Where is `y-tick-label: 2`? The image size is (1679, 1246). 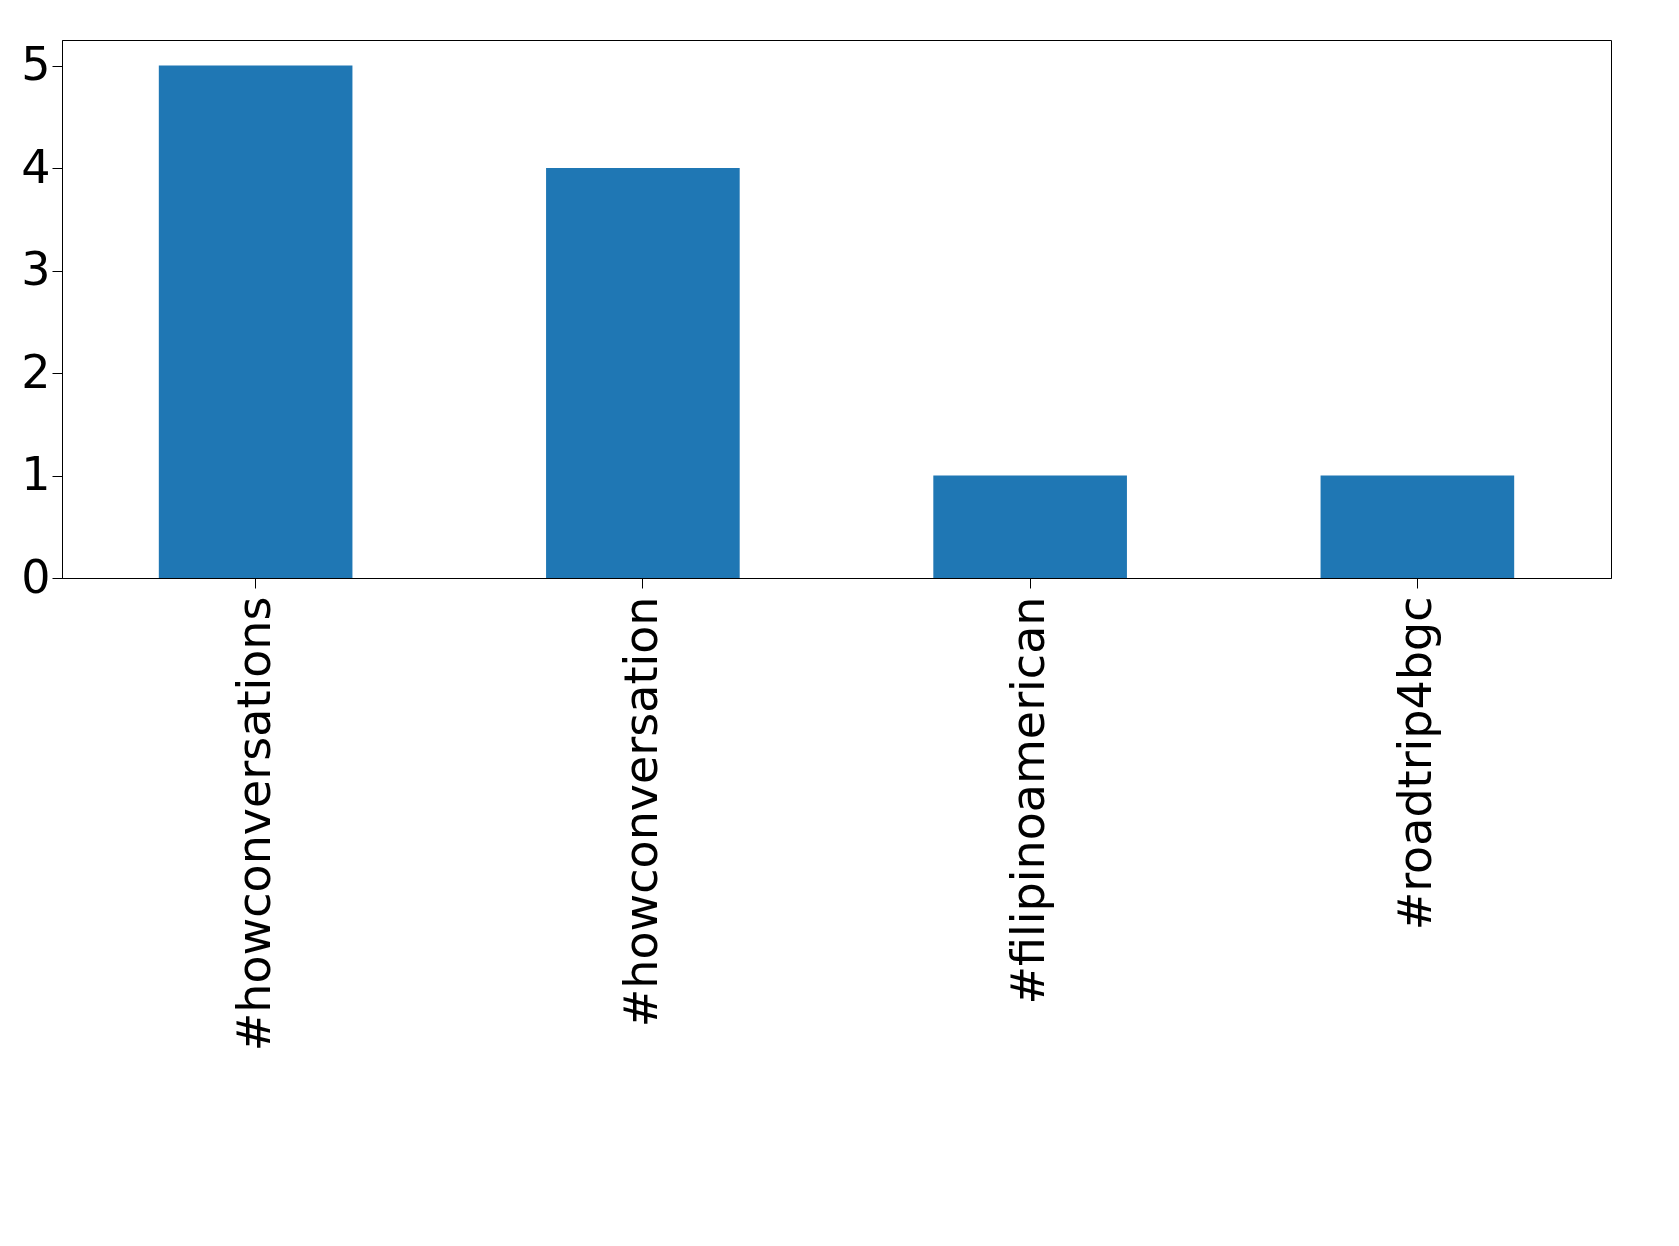 y-tick-label: 2 is located at coordinates (36, 371).